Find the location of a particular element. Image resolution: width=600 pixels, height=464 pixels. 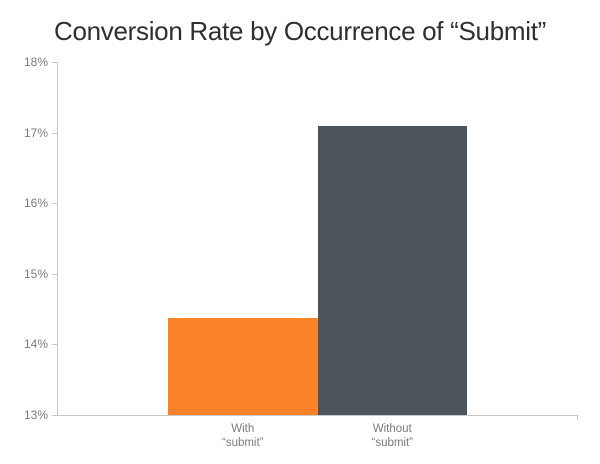

x-axis-label-with-submit: With “submit” is located at coordinates (242, 436).